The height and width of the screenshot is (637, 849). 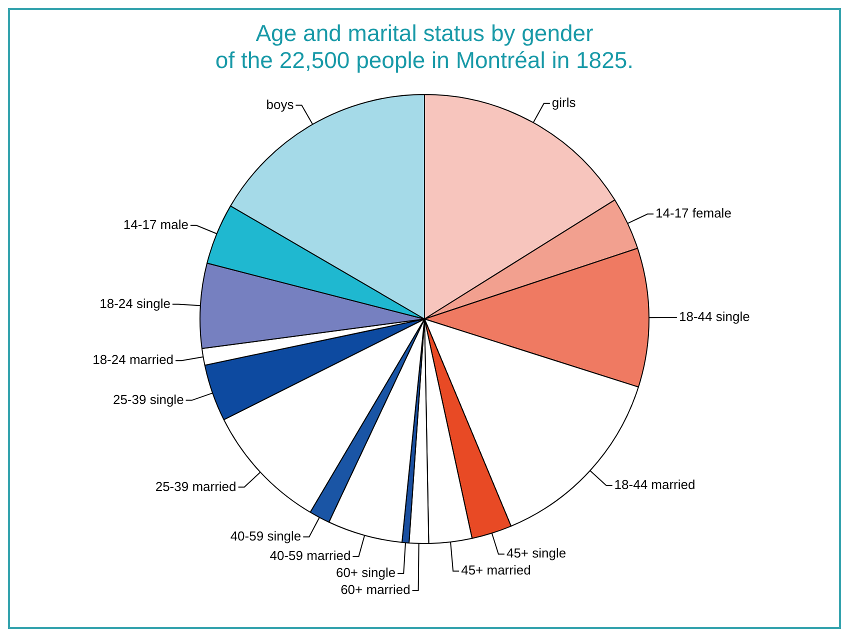 What do you see at coordinates (564, 102) in the screenshot?
I see `slice-label: girls` at bounding box center [564, 102].